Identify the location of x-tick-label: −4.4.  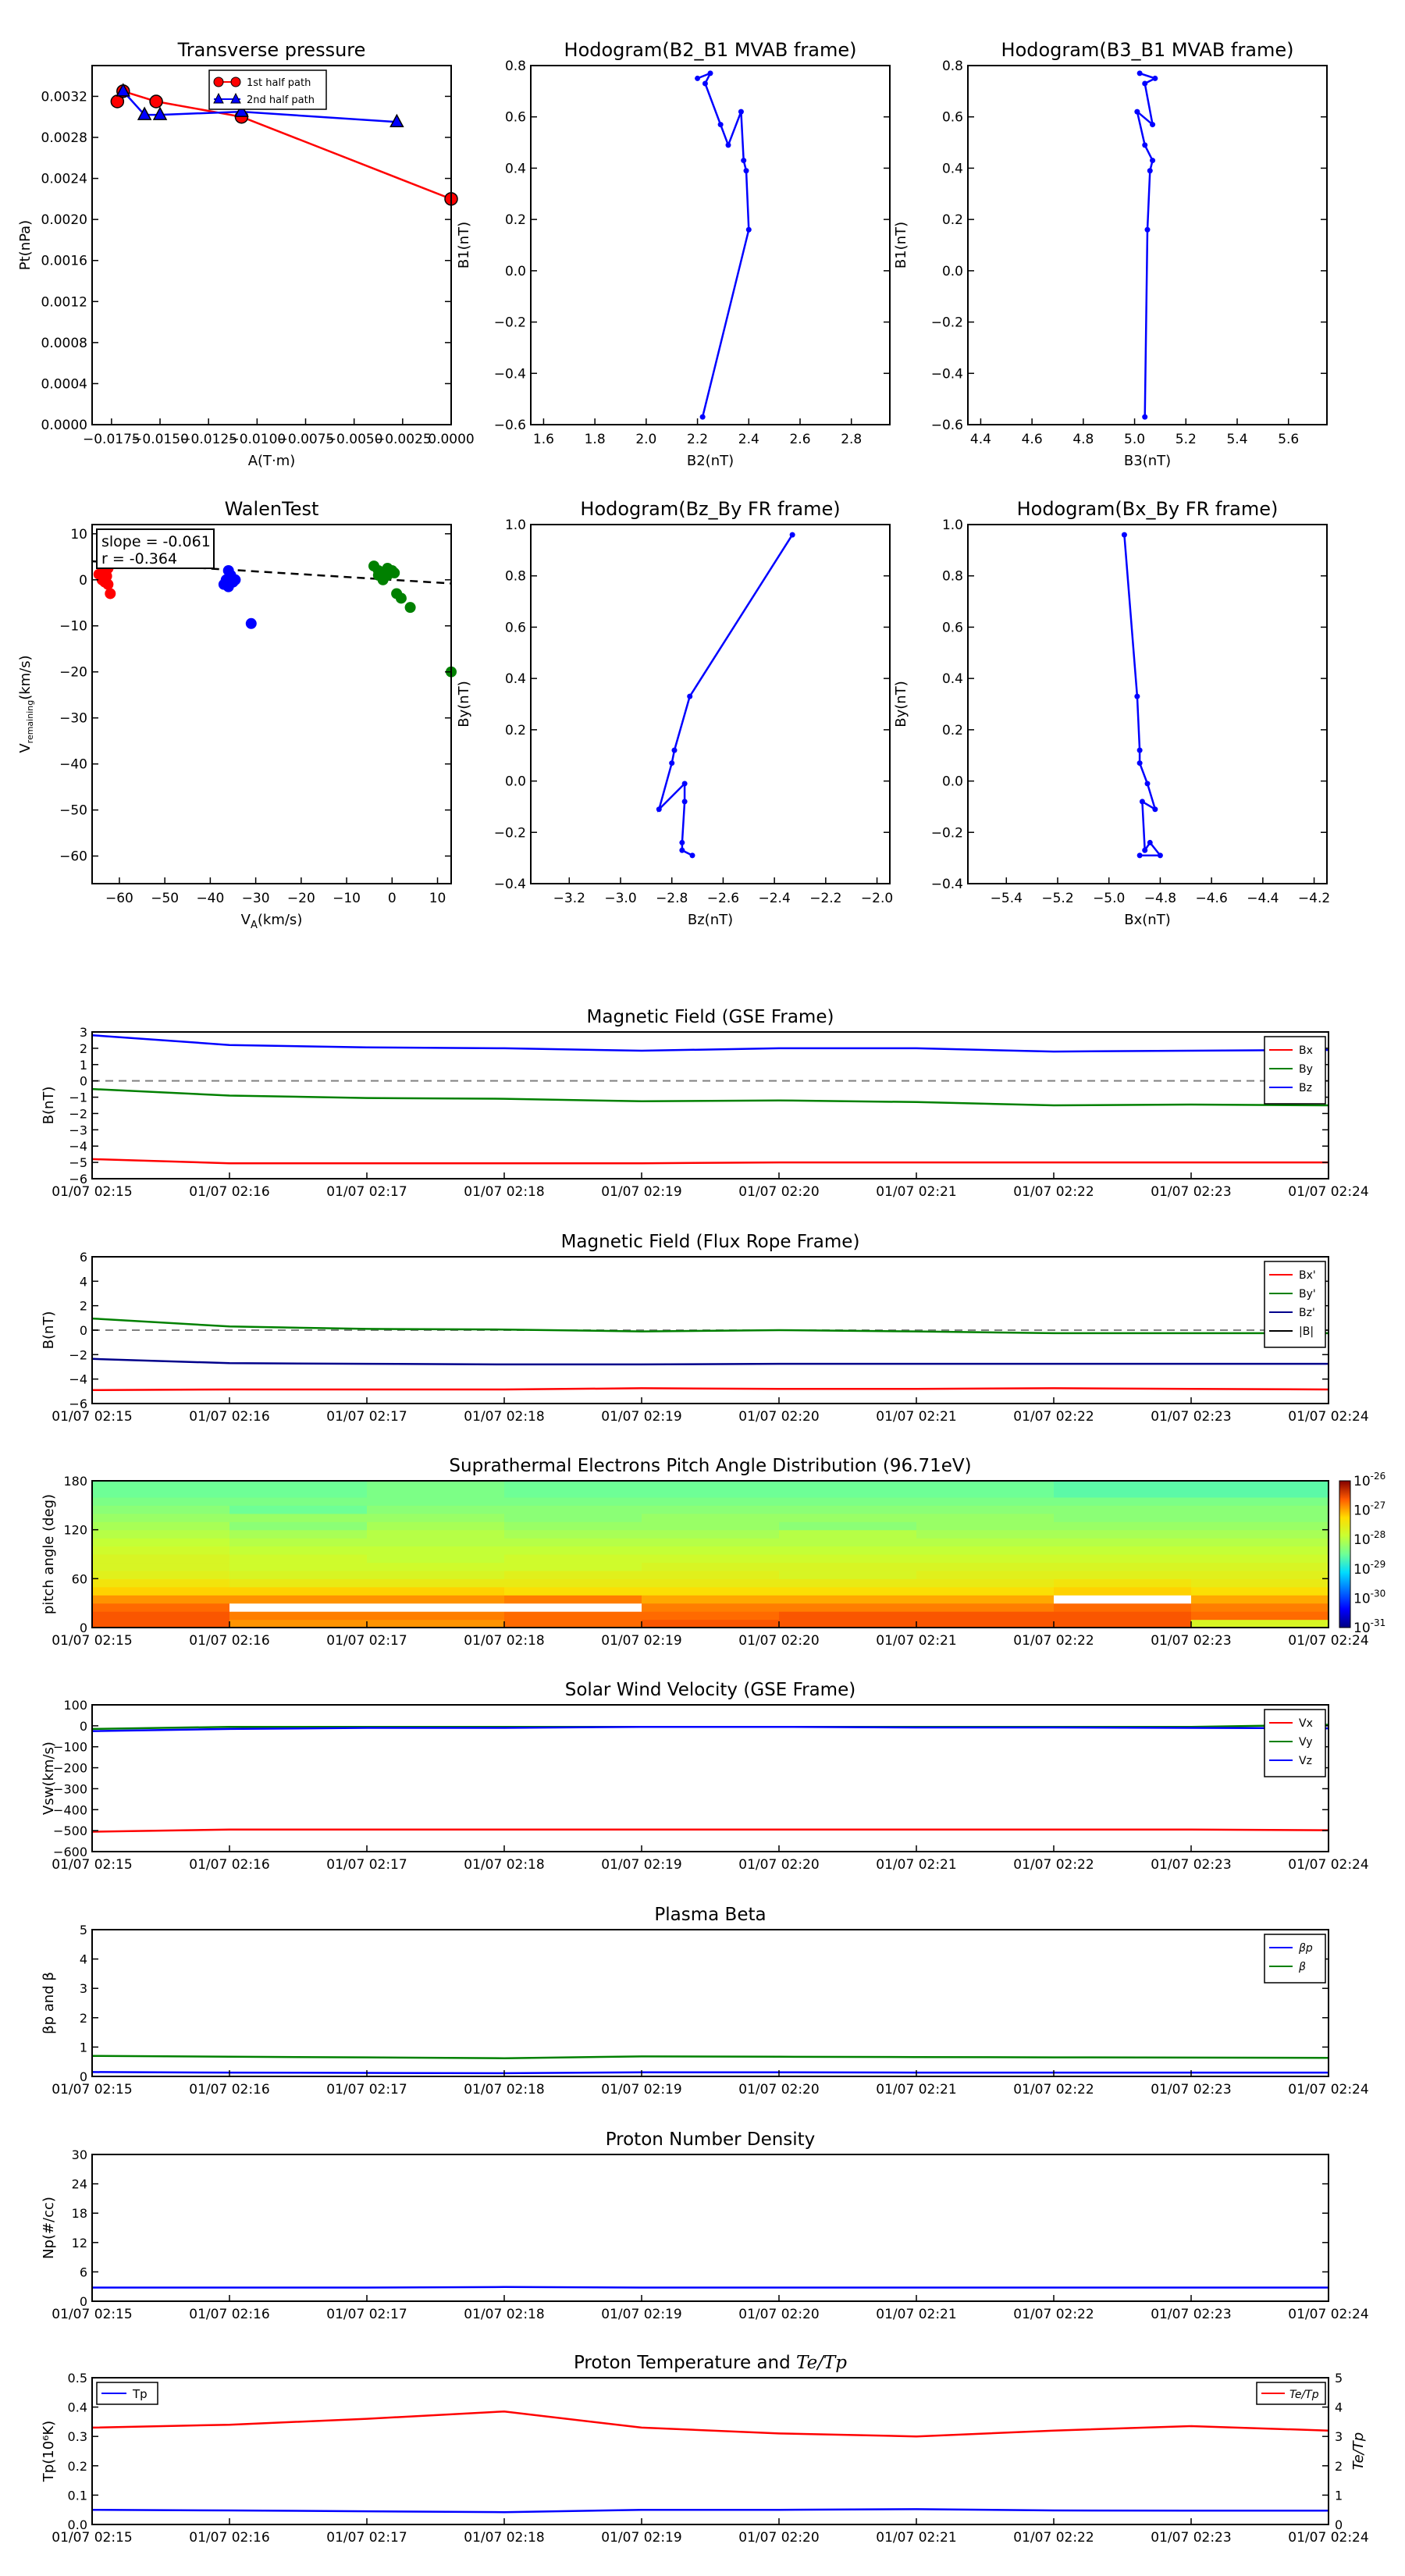
(1263, 899).